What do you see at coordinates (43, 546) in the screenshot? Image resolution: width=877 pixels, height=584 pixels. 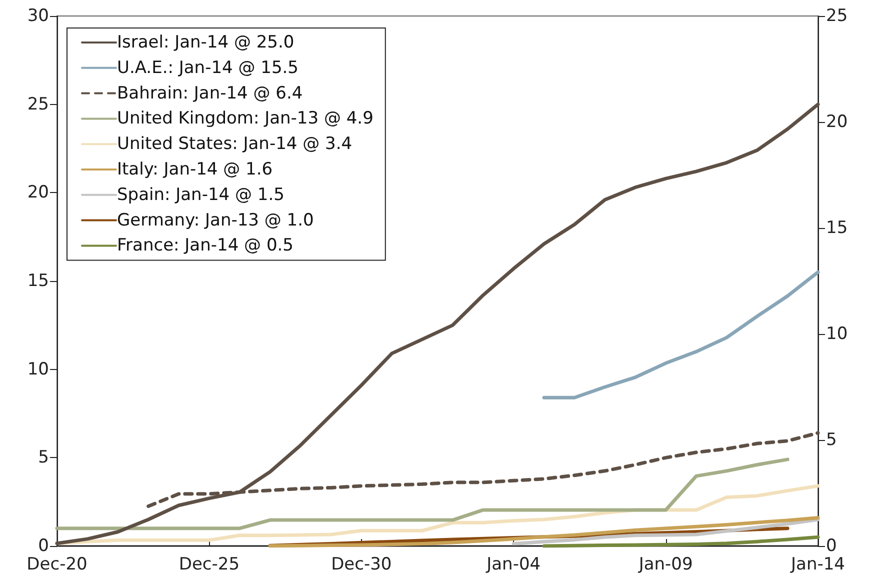 I see `y-tick-label: 0` at bounding box center [43, 546].